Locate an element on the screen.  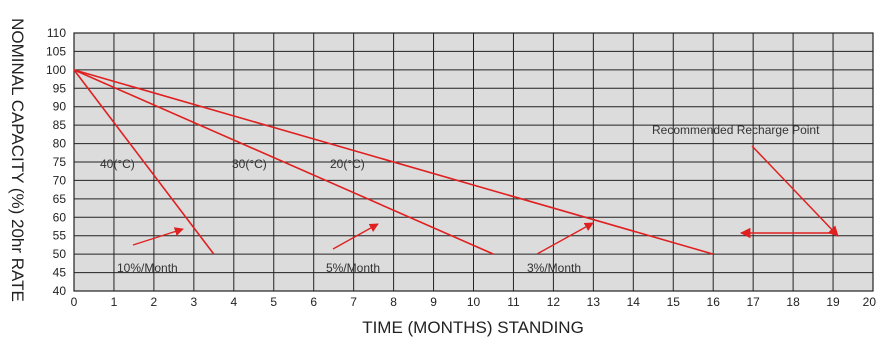
y-tick-label: 110 is located at coordinates (56, 33).